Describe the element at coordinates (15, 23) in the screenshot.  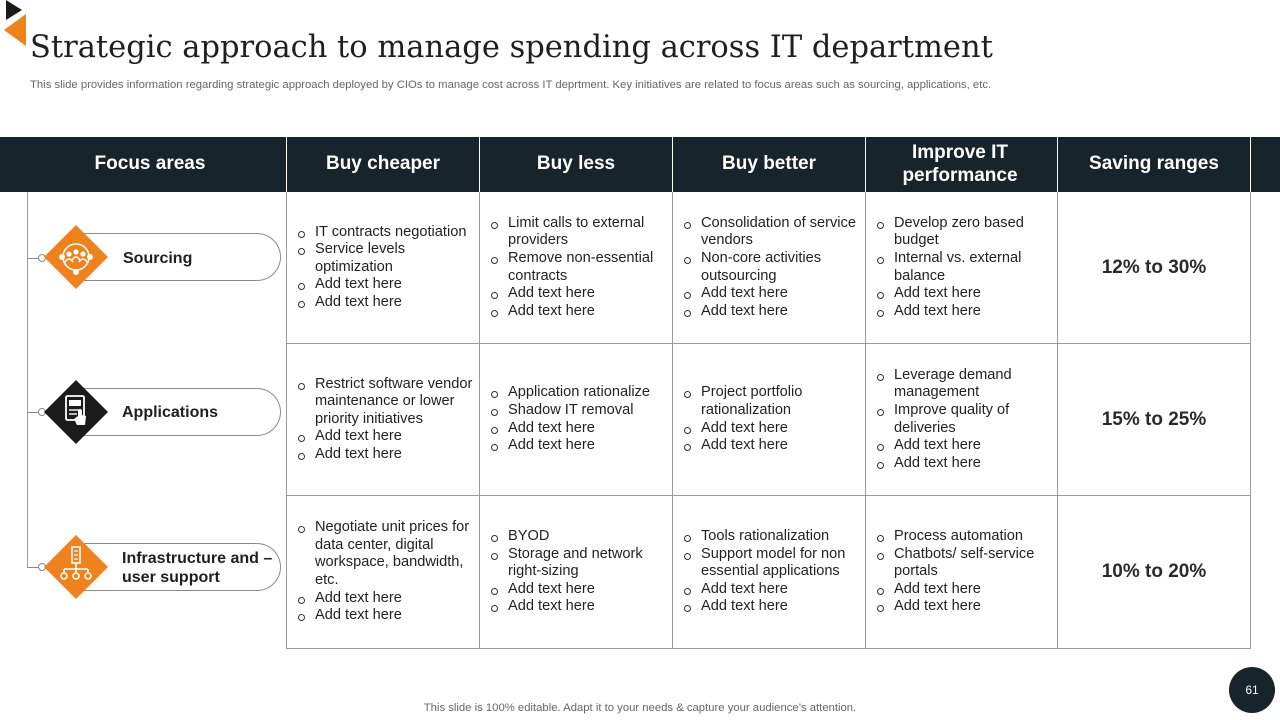
I see `logo-icon` at that location.